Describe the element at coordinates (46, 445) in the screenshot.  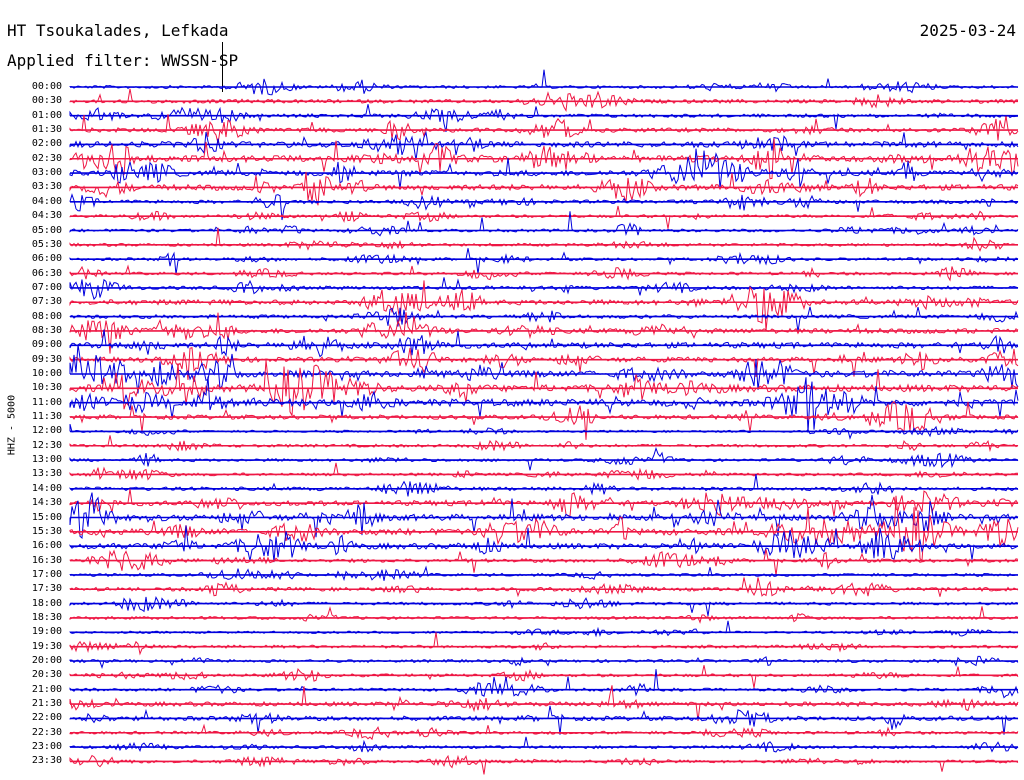
I see `time-label: 12:30` at that location.